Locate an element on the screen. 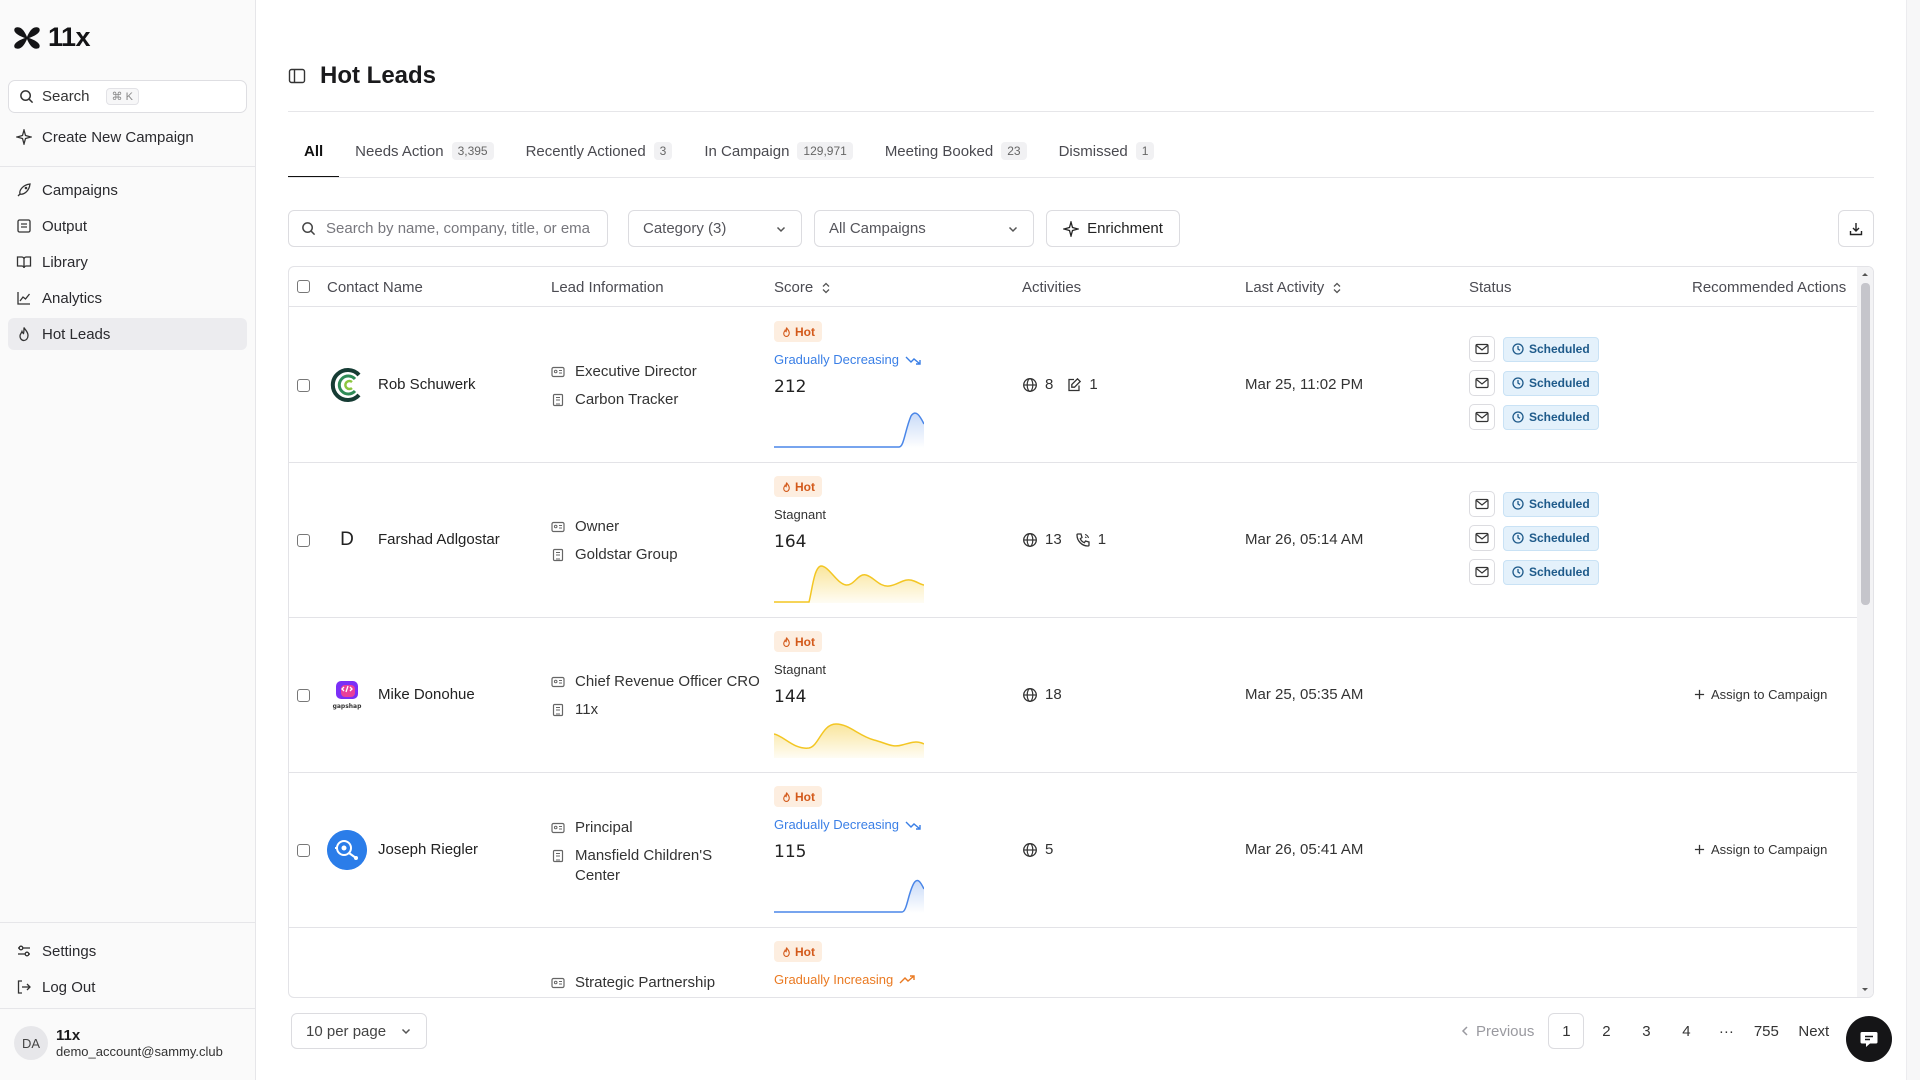 The width and height of the screenshot is (1920, 1080). sidebar-search: Search ⌘ K is located at coordinates (127, 96).